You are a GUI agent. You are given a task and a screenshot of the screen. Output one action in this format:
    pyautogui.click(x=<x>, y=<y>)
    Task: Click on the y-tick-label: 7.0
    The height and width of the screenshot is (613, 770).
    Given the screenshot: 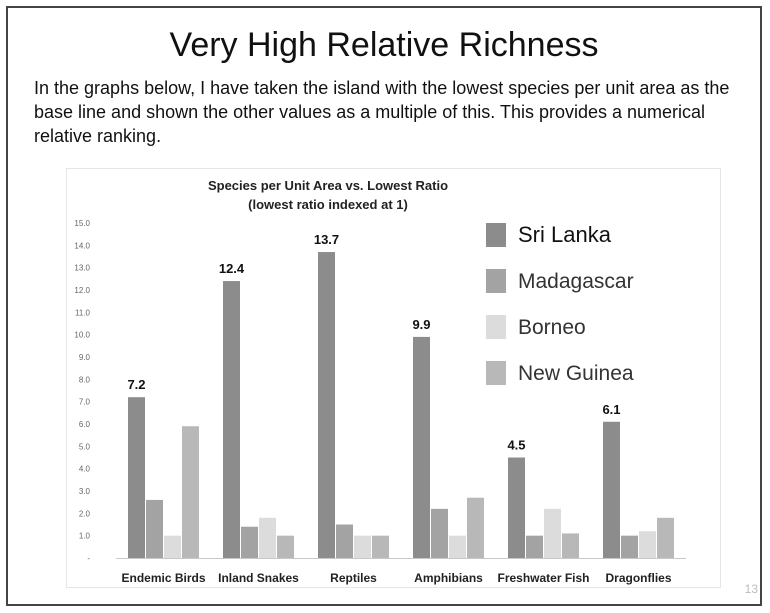 What is the action you would take?
    pyautogui.click(x=85, y=402)
    